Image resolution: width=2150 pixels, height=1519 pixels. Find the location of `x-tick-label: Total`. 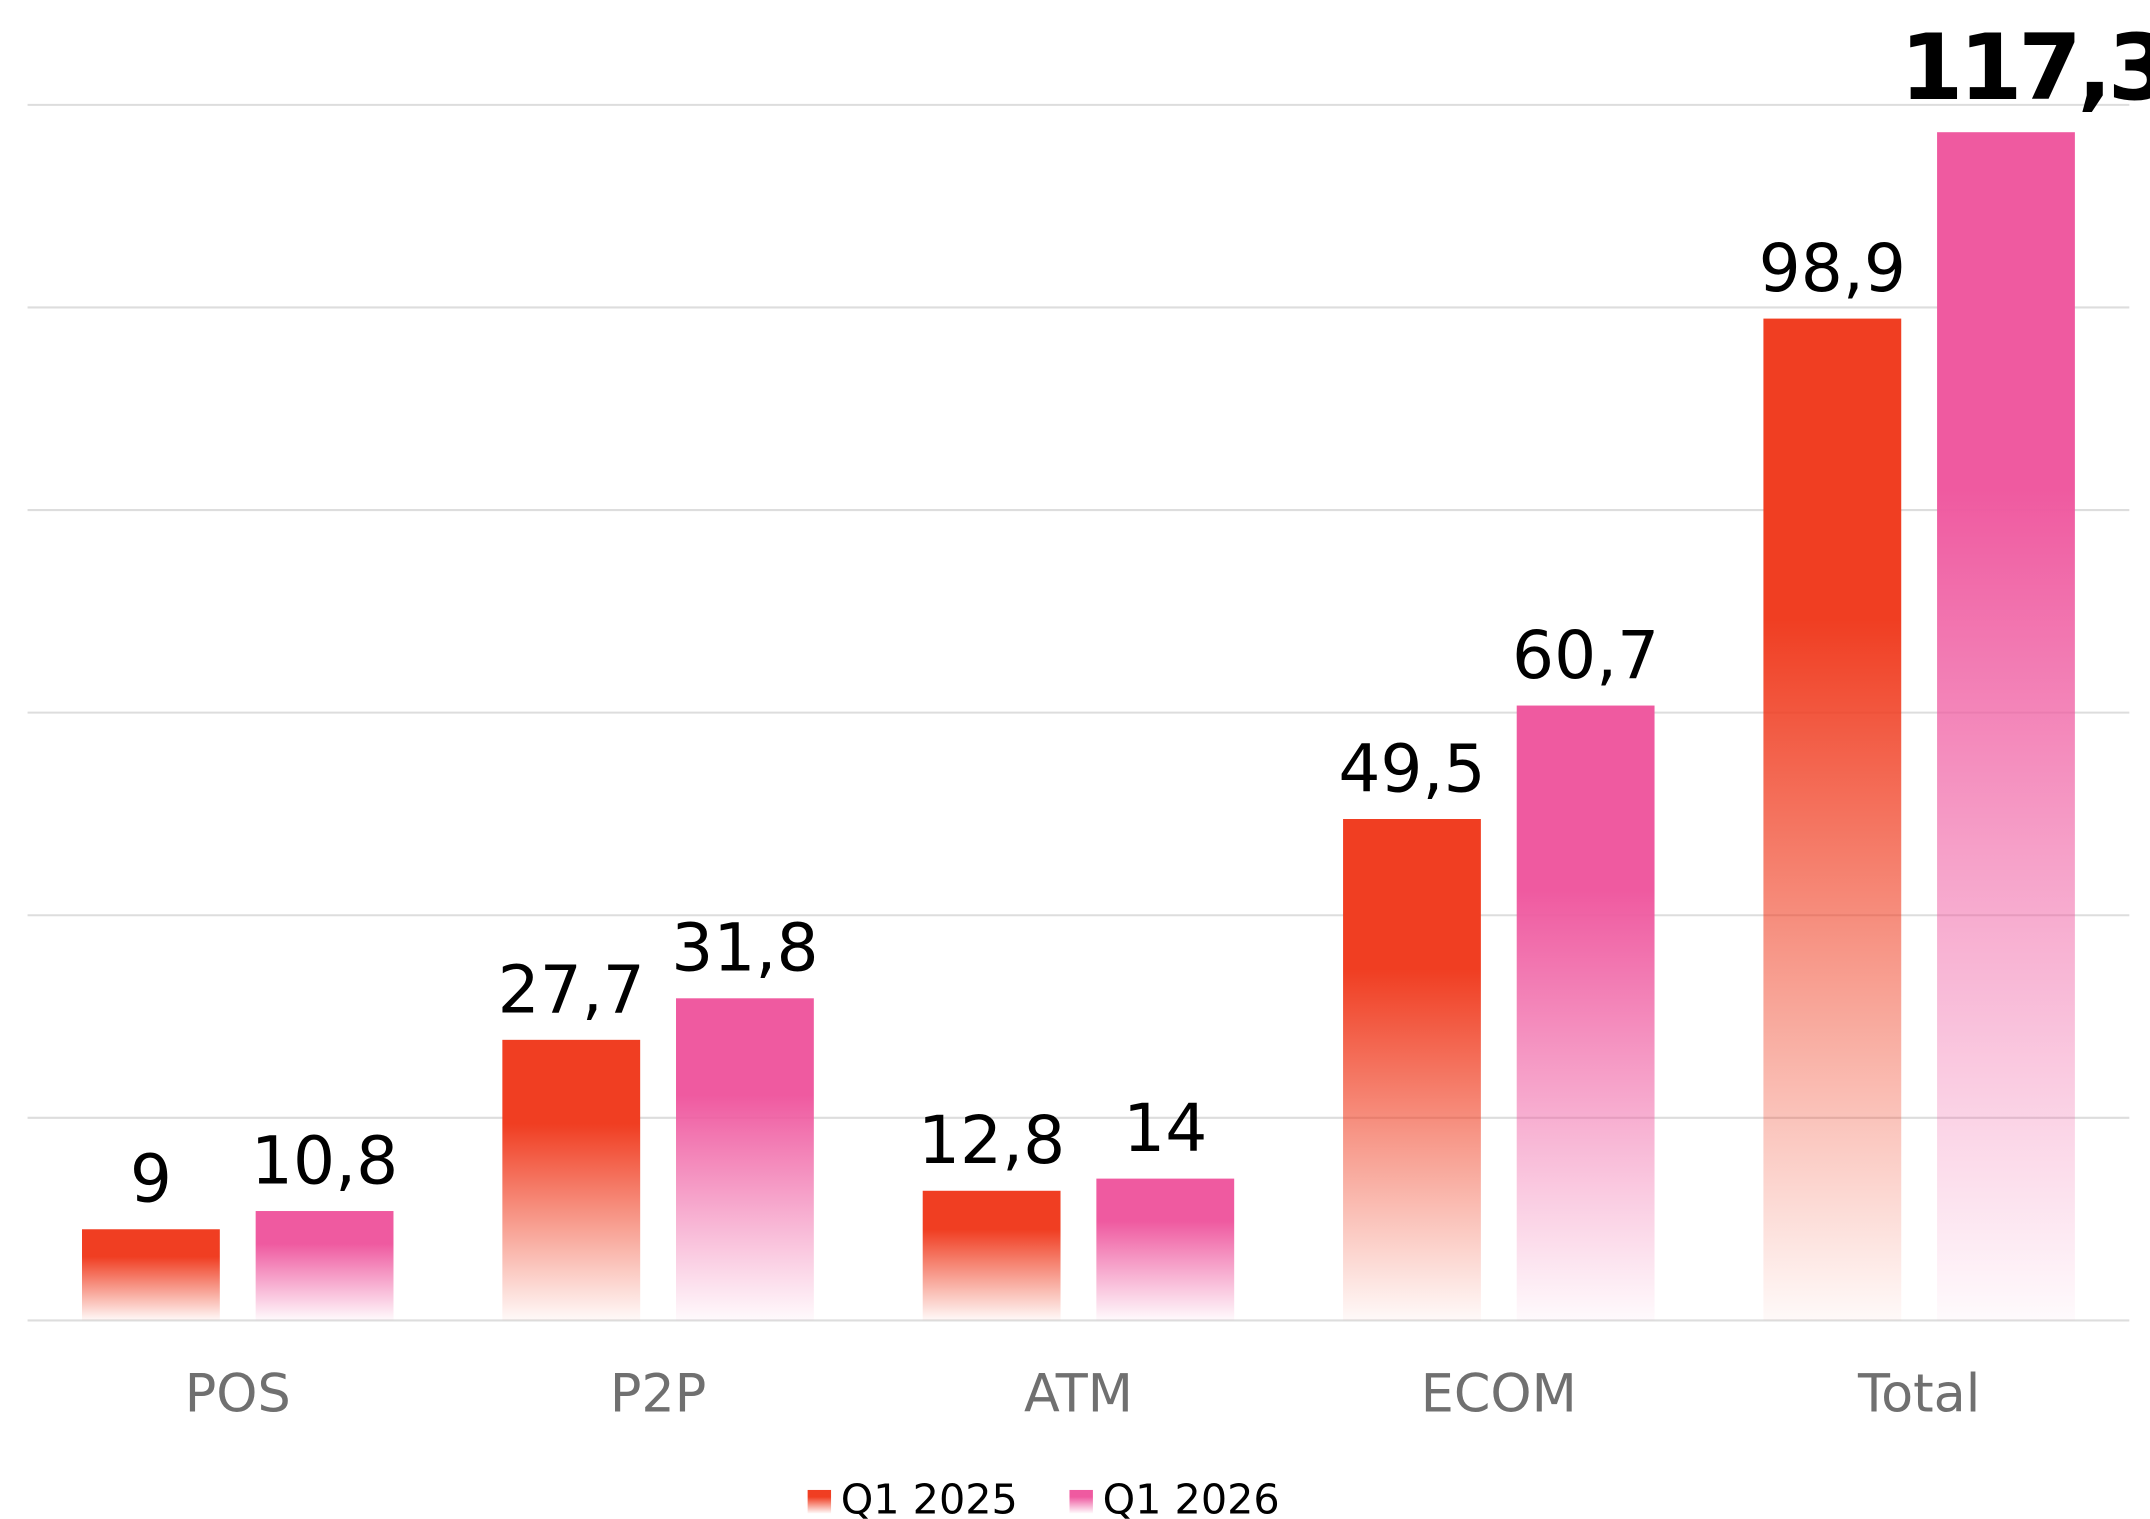

x-tick-label: Total is located at coordinates (1918, 1393).